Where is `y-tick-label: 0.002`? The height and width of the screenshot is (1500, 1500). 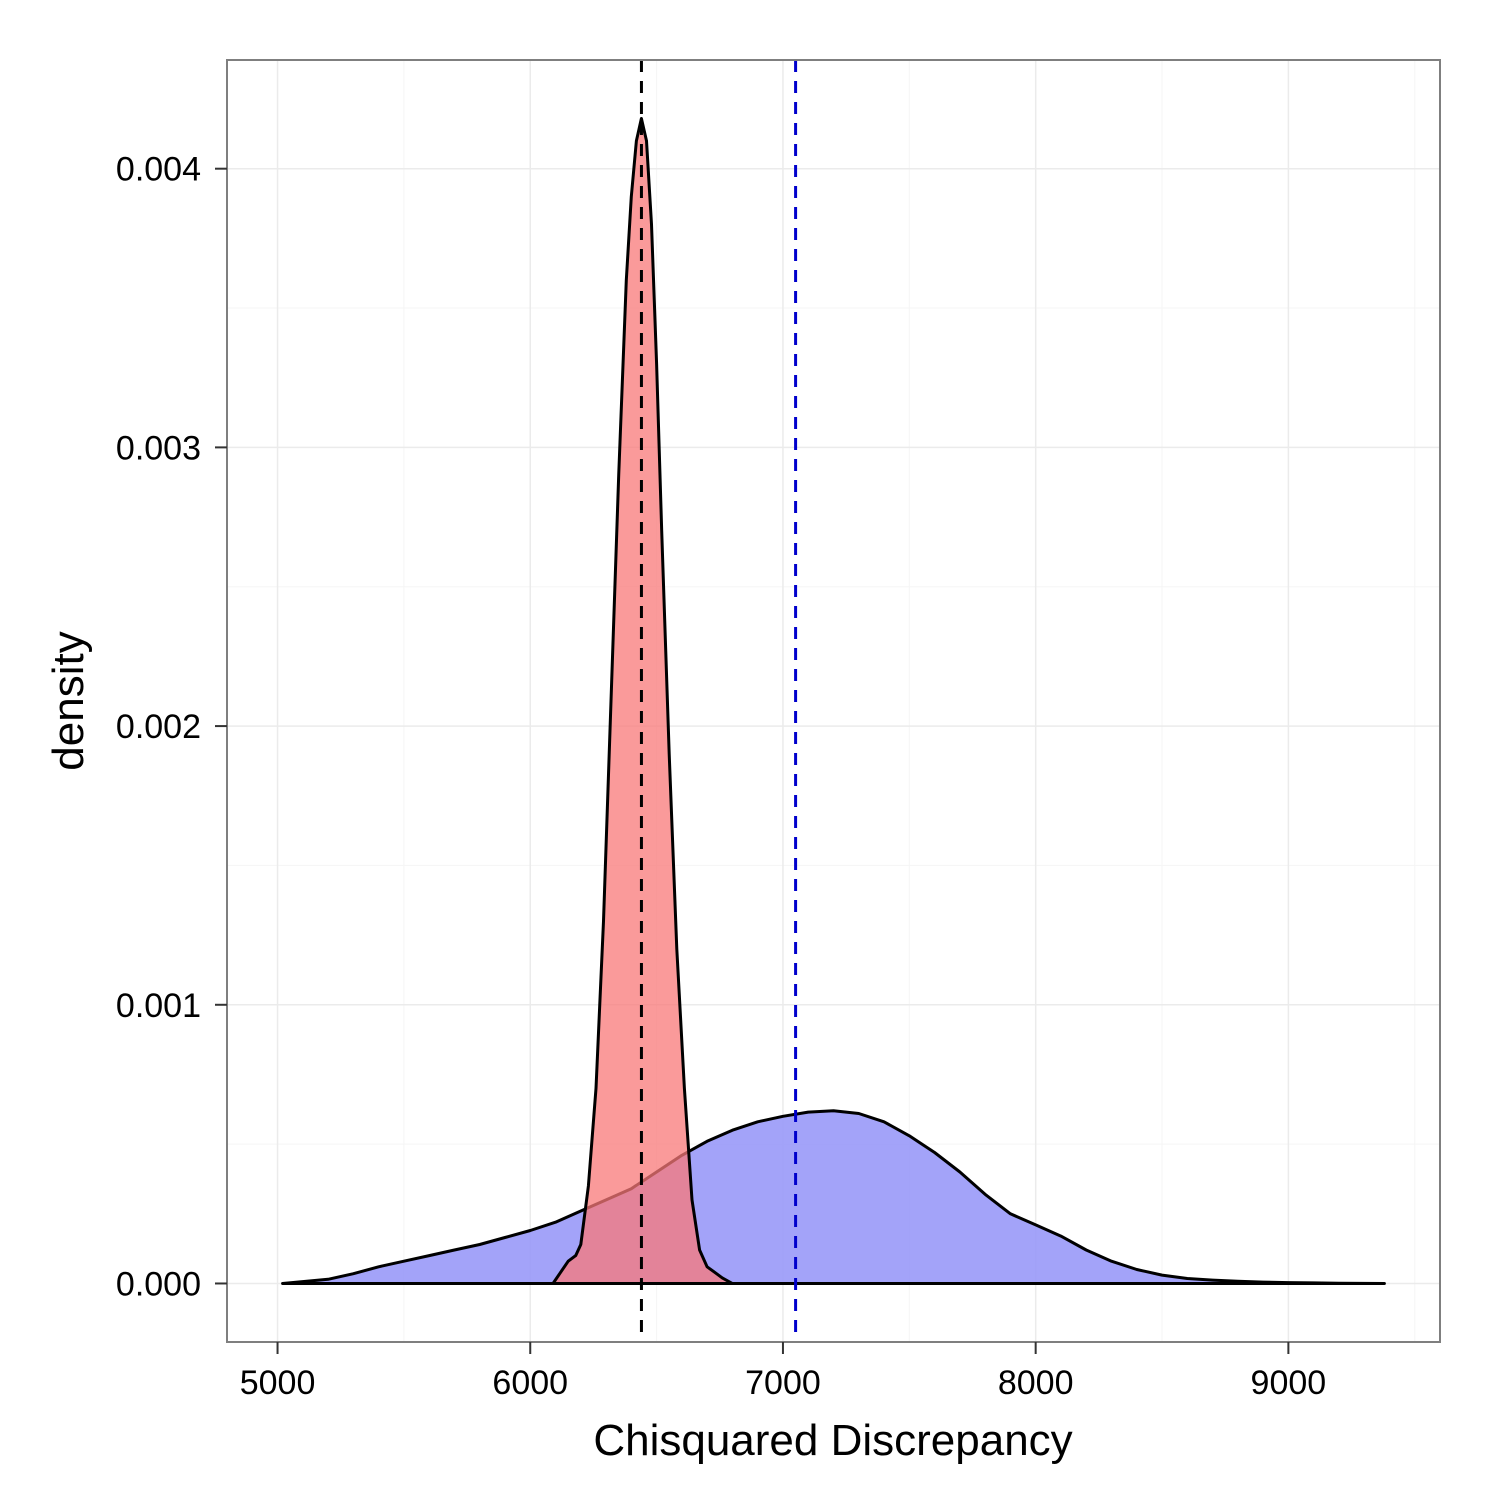
y-tick-label: 0.002 is located at coordinates (158, 727).